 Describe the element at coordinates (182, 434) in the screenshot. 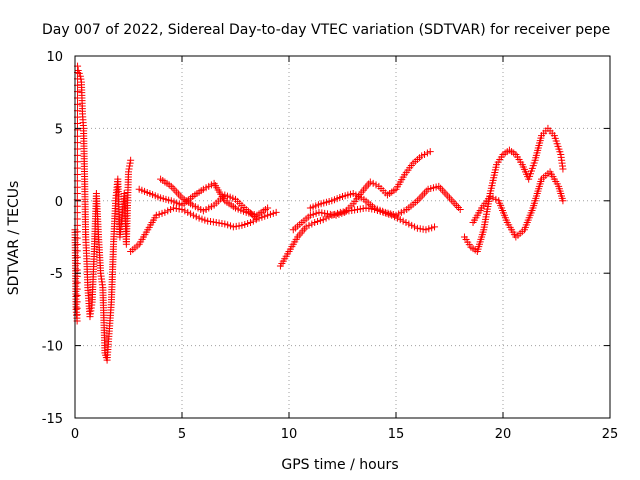

I see `x-tick-label: 5` at that location.